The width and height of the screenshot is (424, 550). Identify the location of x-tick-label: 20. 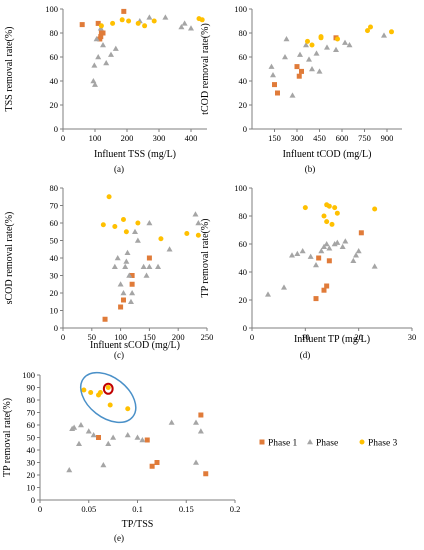
(358, 337).